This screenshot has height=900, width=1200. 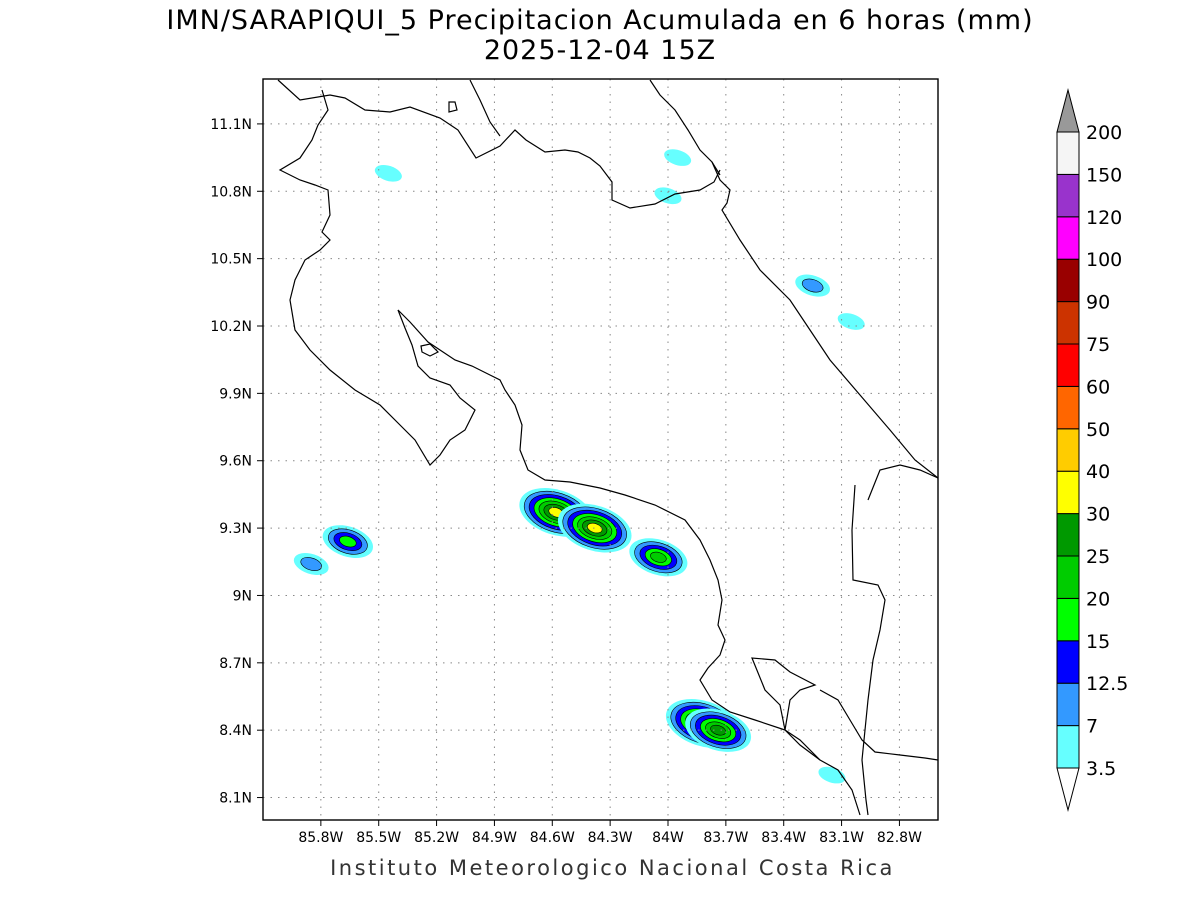 I want to click on lon-tick-label: 85.2W, so click(x=436, y=838).